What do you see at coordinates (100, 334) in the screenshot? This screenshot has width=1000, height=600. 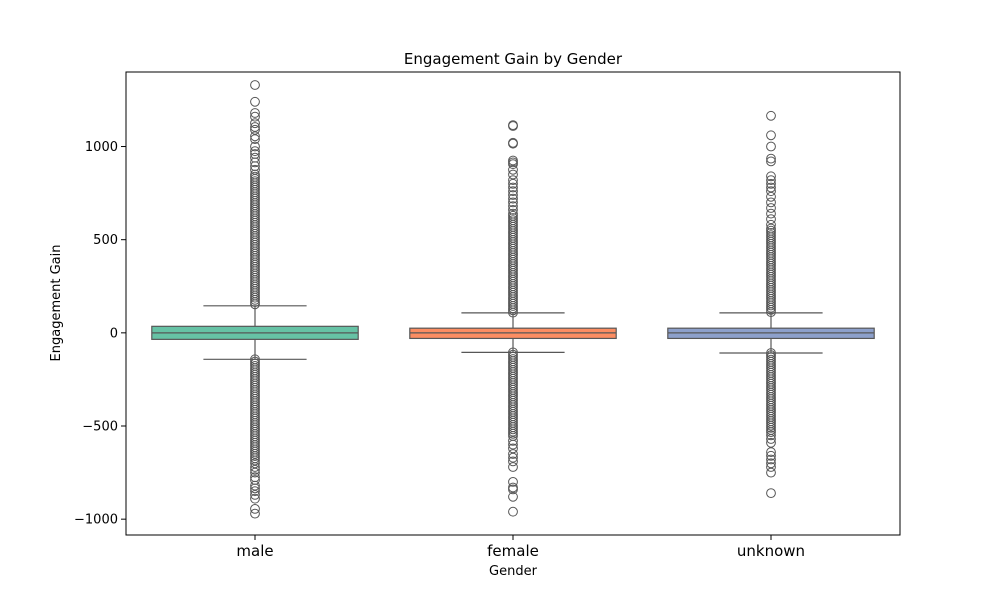 I see `y-axis: −1000 −500 0 500 1000` at bounding box center [100, 334].